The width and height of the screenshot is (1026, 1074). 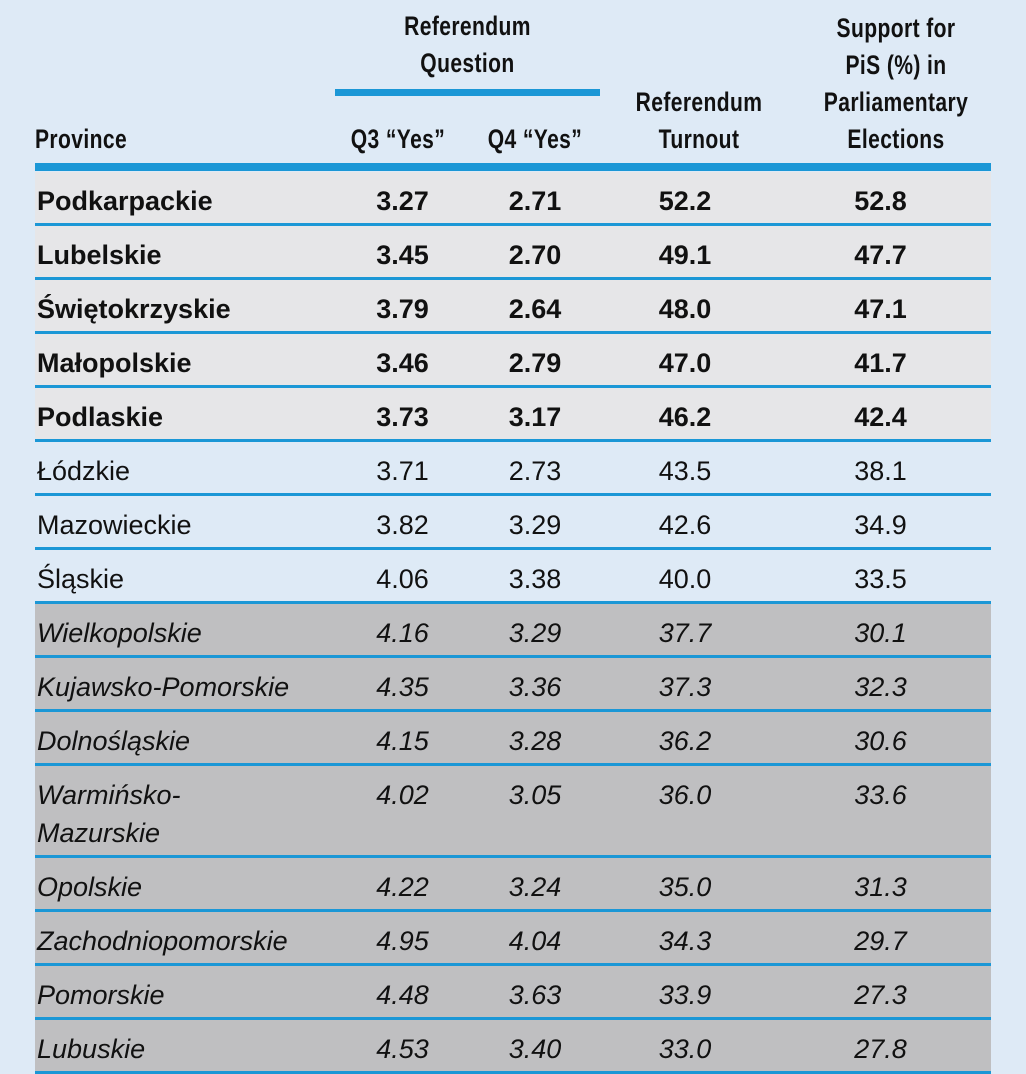 I want to click on cell-q3: 4.53, so click(x=402, y=1049).